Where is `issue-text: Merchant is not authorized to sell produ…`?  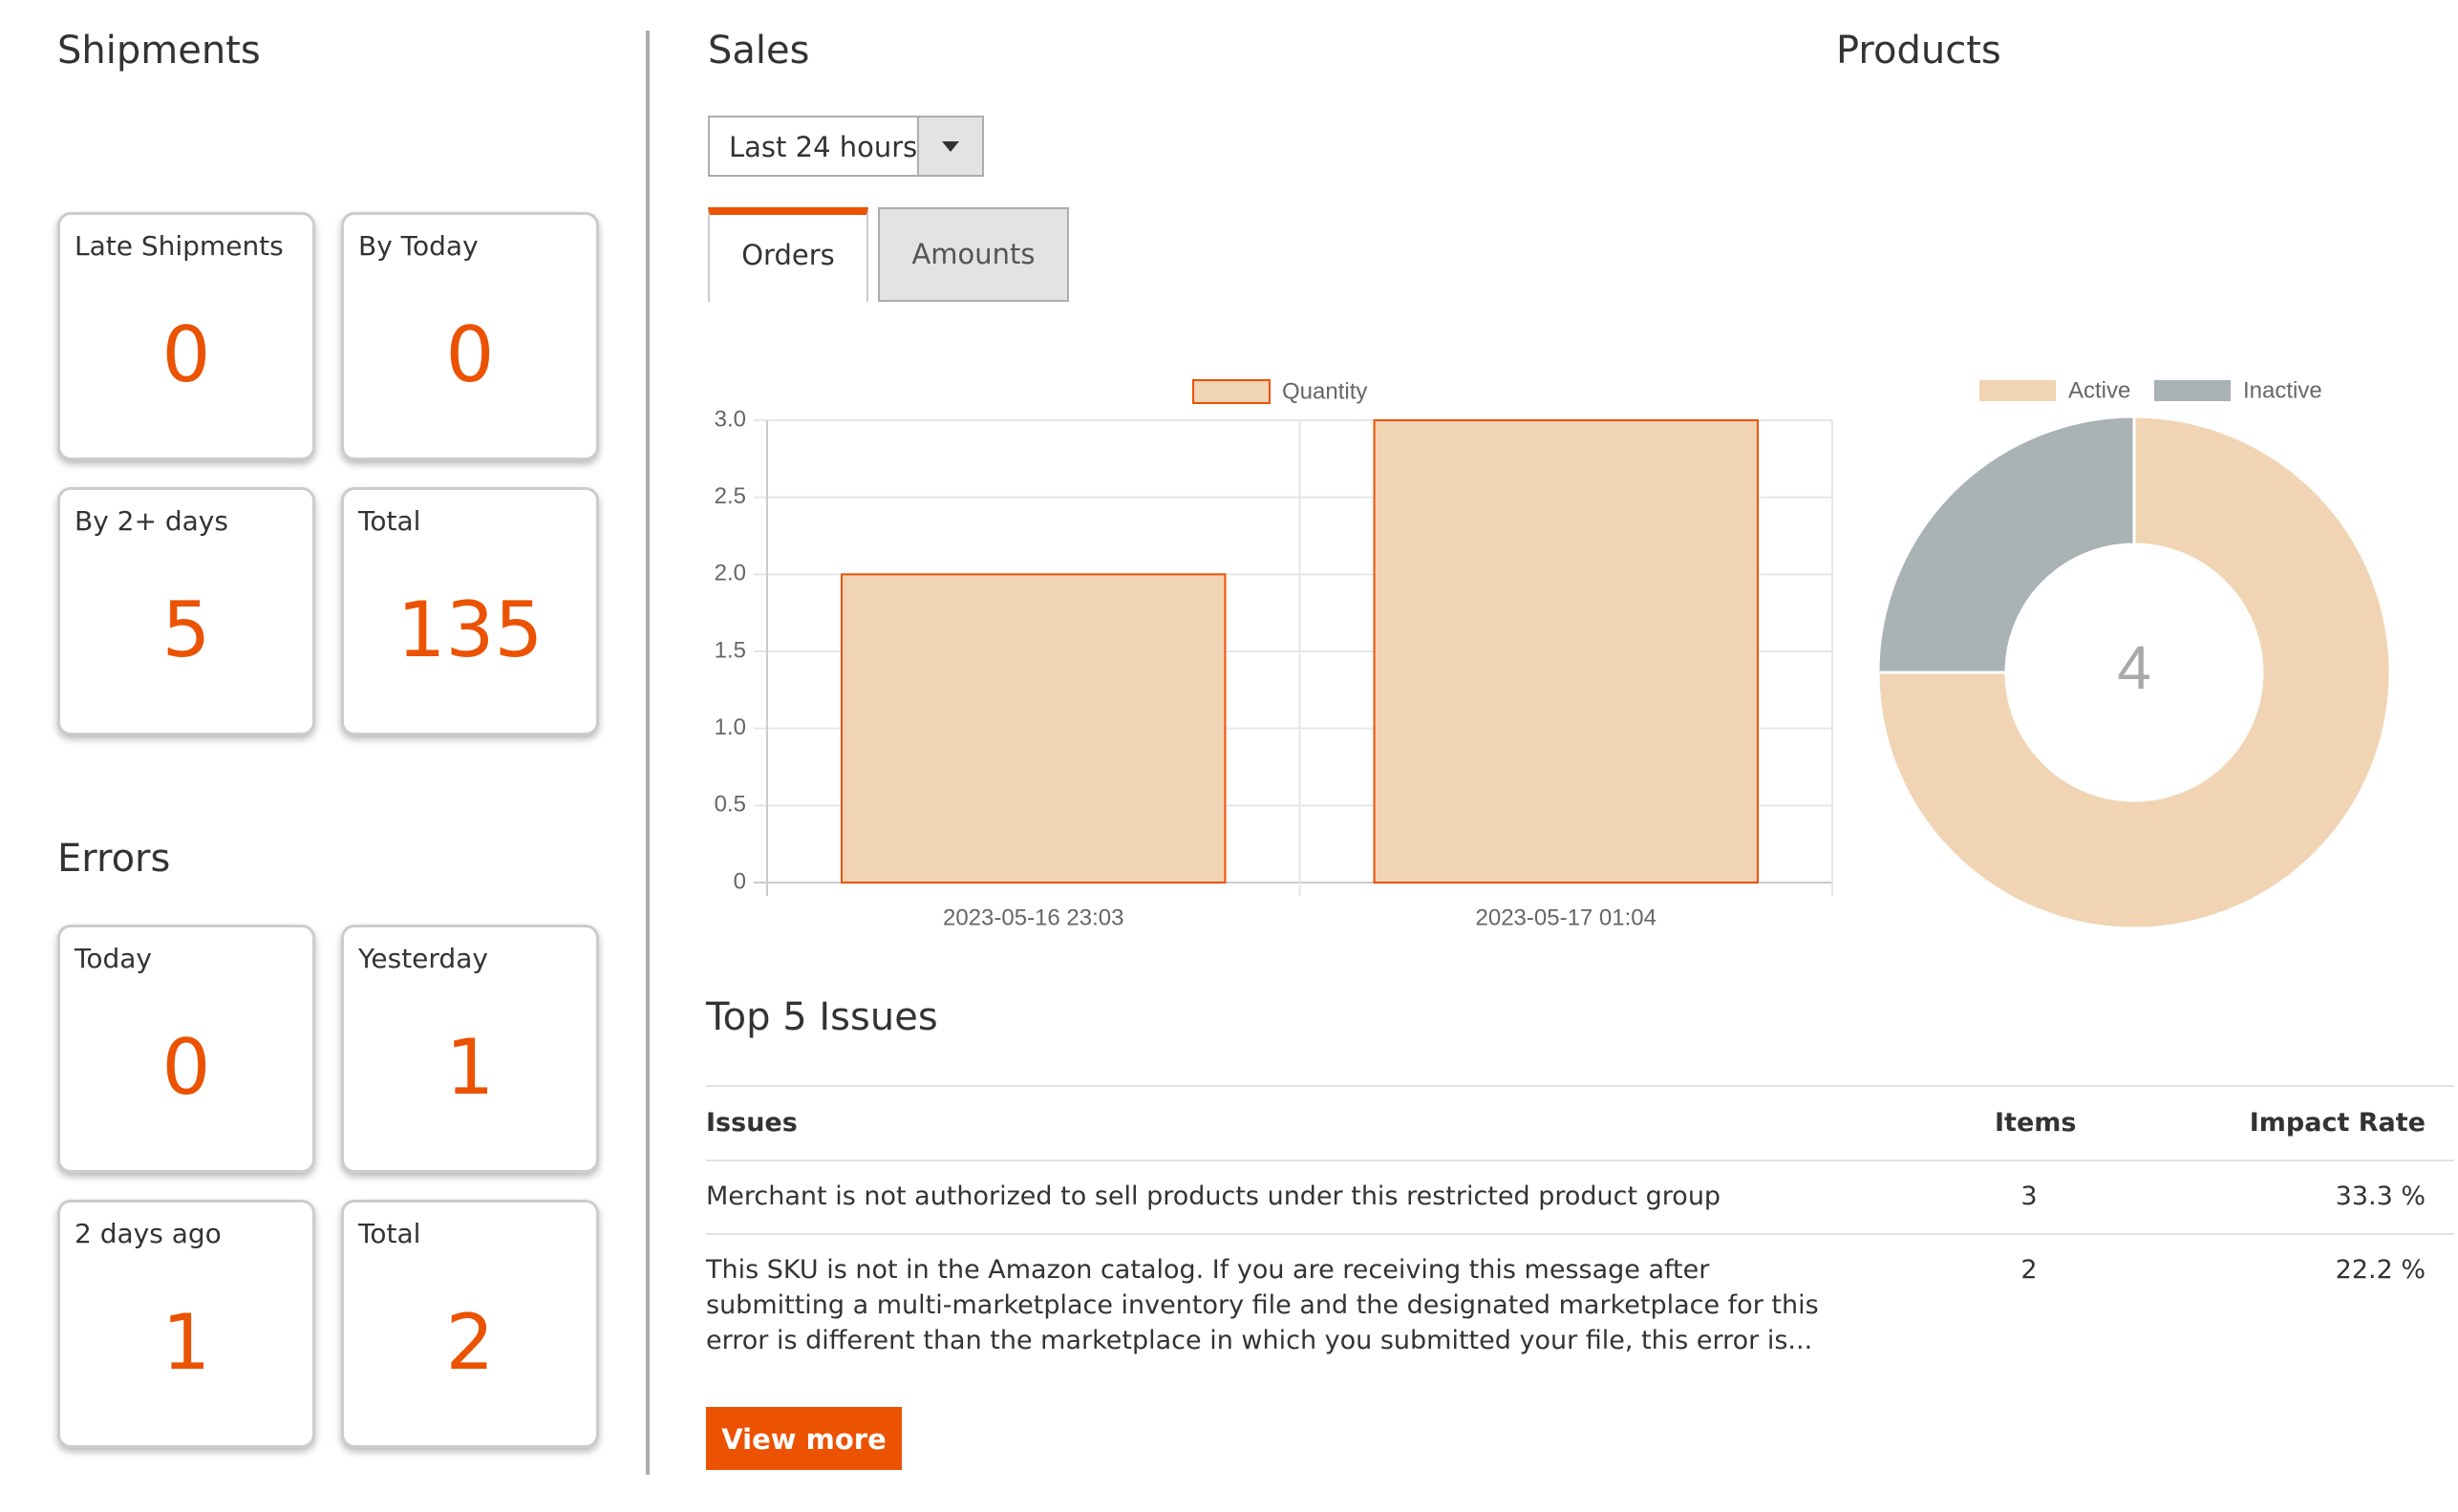
issue-text: Merchant is not authorized to sell produ… is located at coordinates (1213, 1196).